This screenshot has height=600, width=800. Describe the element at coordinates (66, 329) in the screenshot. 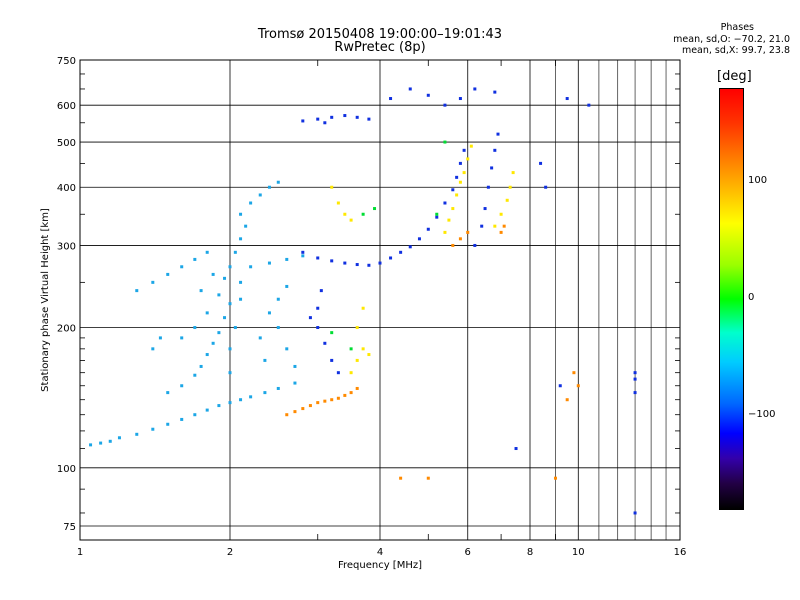

I see `y-tick-label: 200` at that location.